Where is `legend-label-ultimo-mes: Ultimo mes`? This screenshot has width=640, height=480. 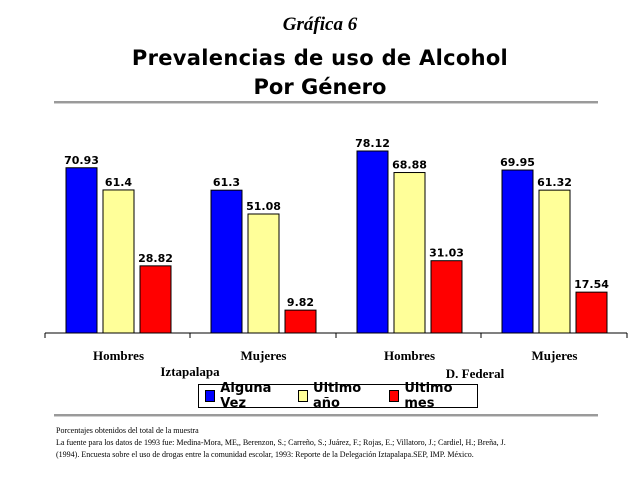 legend-label-ultimo-mes: Ultimo mes is located at coordinates (428, 396).